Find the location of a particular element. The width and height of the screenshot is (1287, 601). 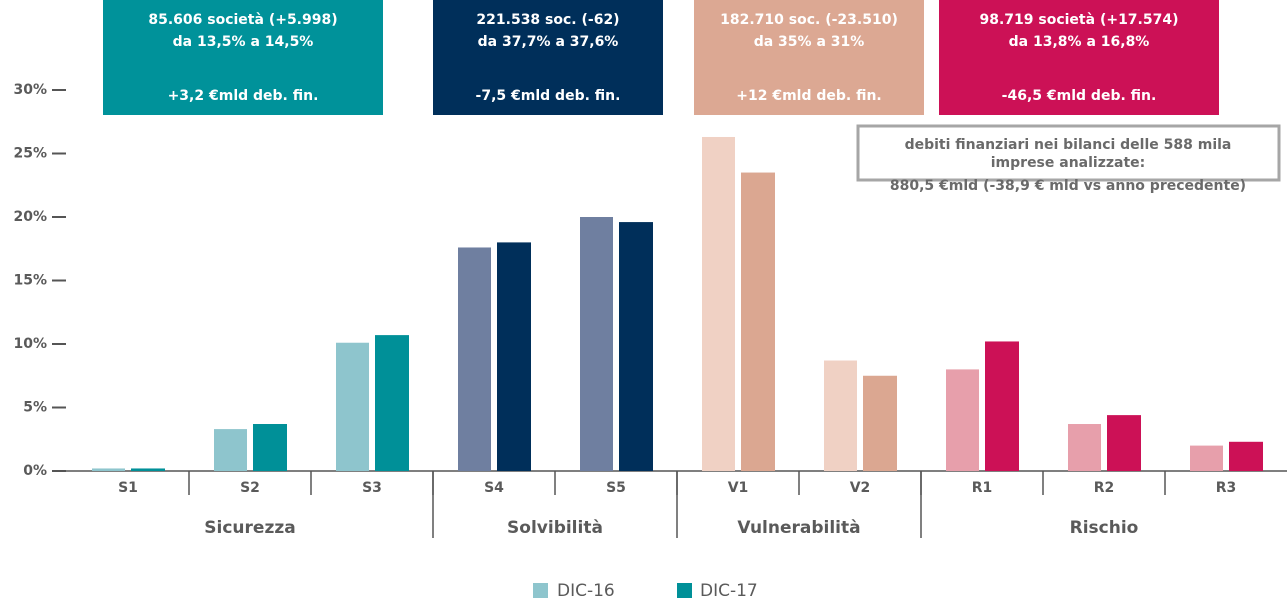

annotation-text: da 35% a 31% is located at coordinates (809, 42).